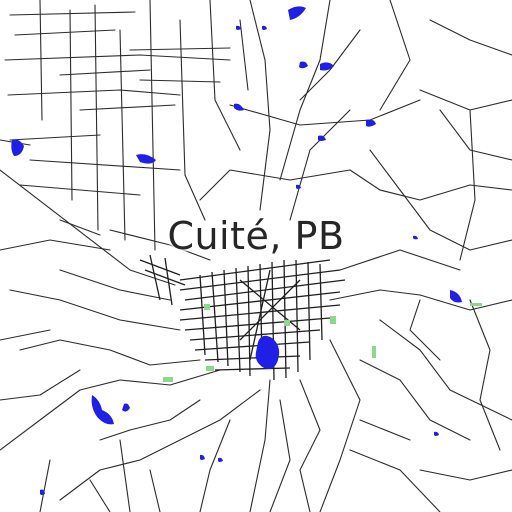 The image size is (512, 512). I want to click on lake-southwest, so click(102, 410).